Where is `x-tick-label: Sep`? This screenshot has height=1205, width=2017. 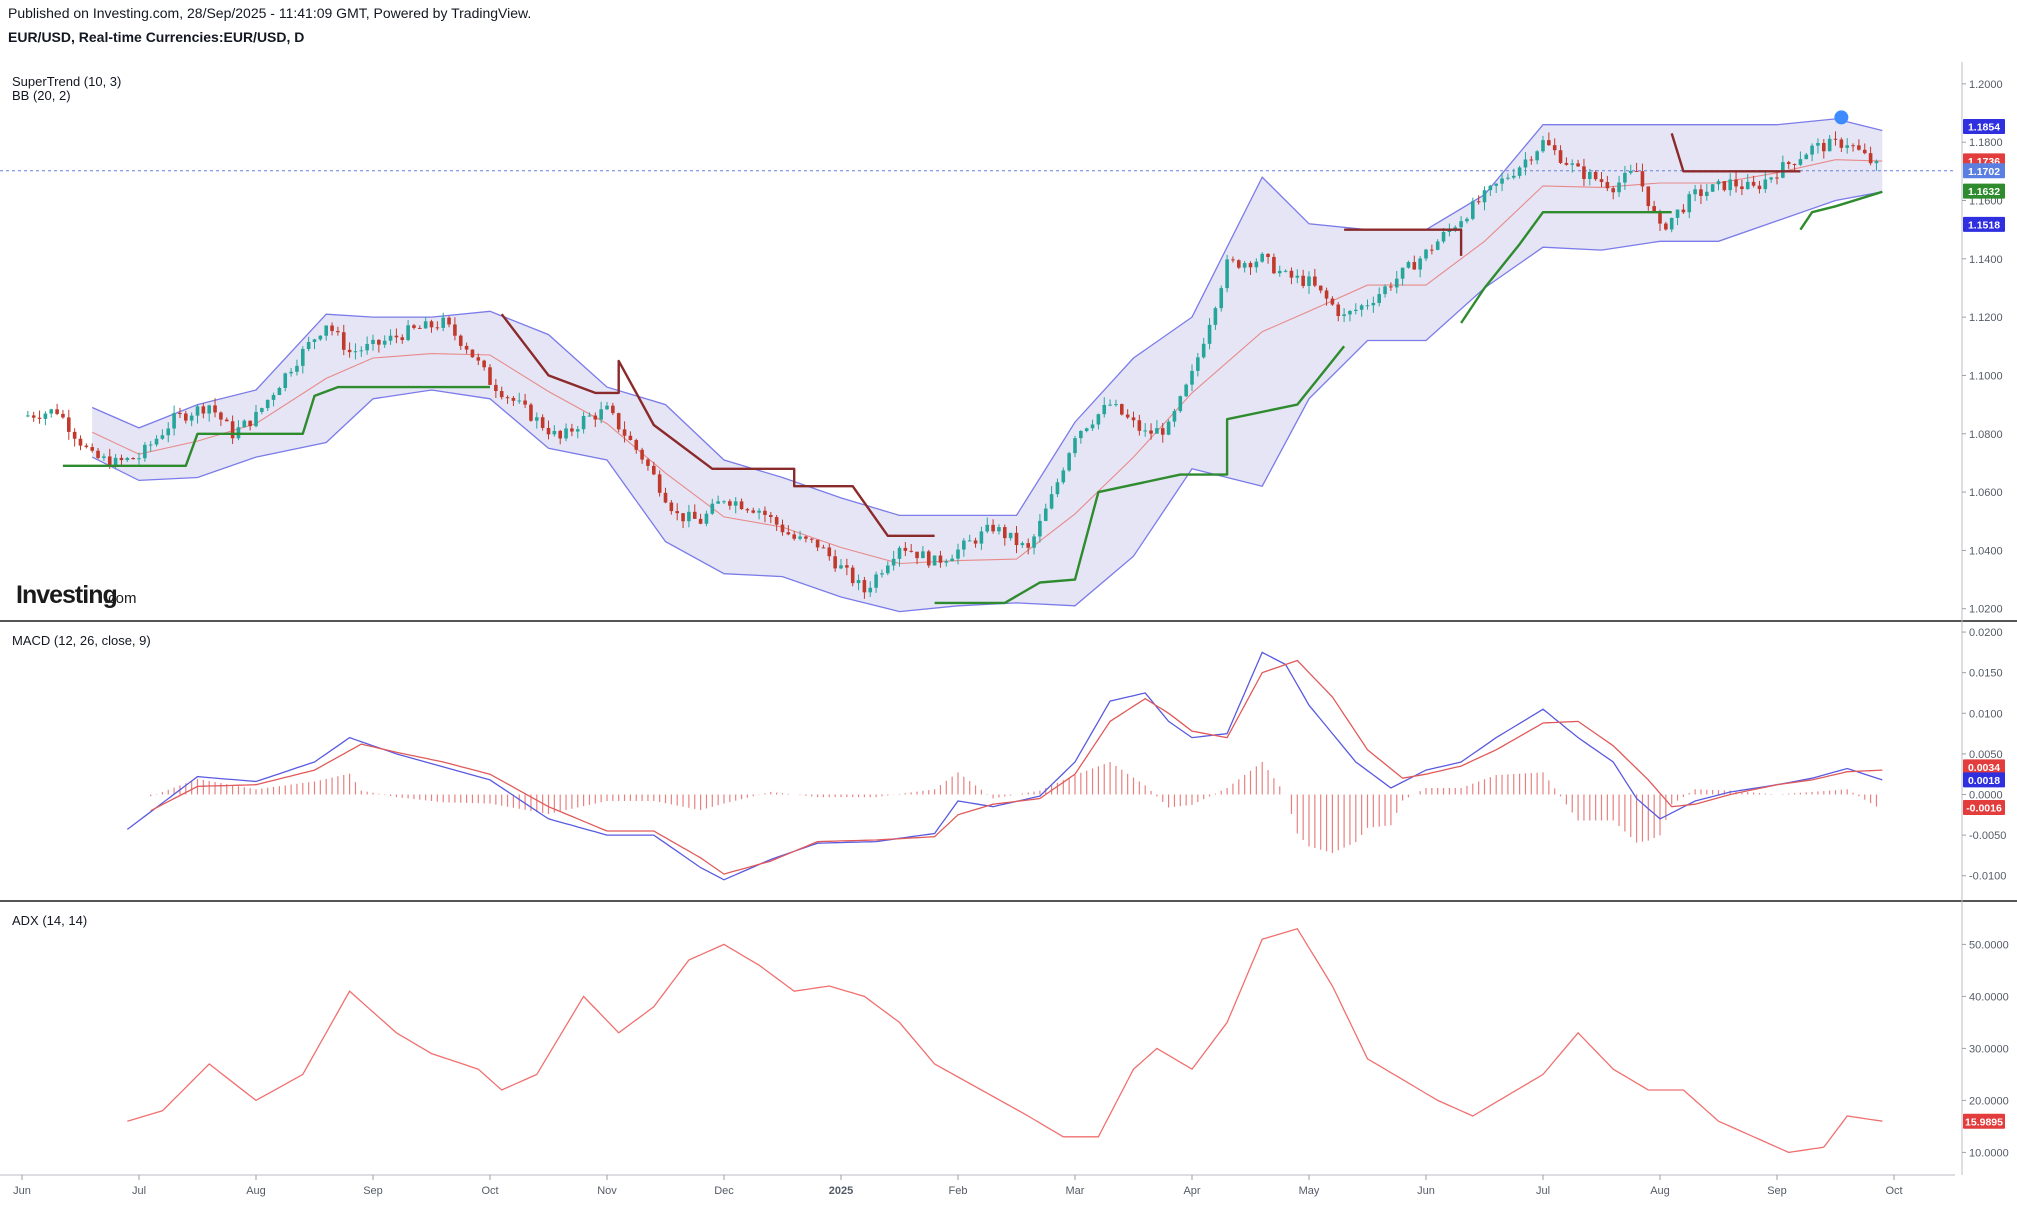 x-tick-label: Sep is located at coordinates (373, 1191).